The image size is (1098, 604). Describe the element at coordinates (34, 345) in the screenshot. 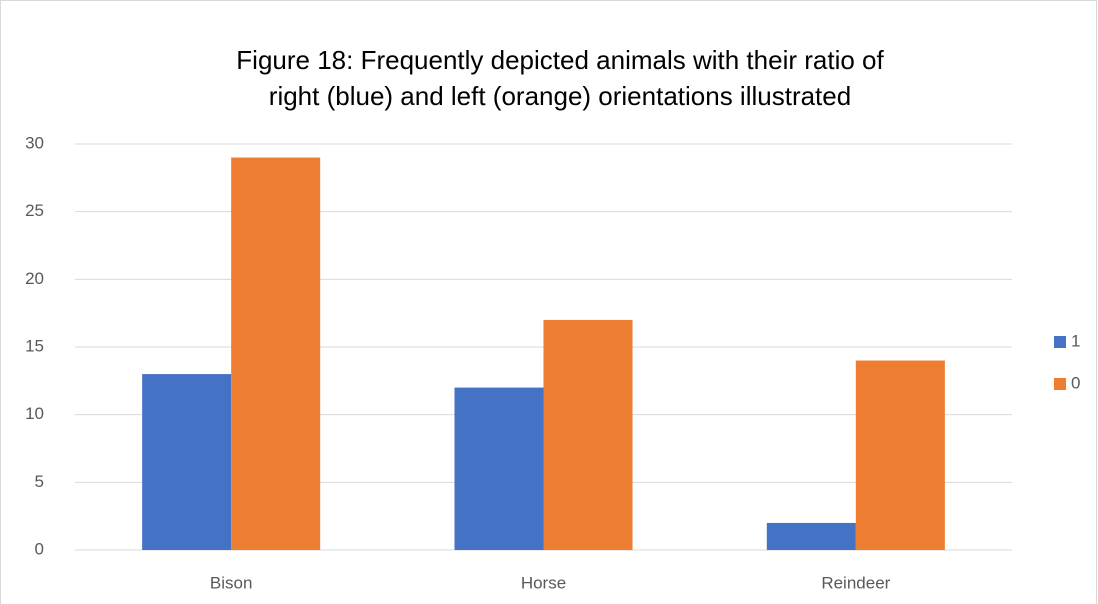

I see `y-tick-label: 15` at that location.